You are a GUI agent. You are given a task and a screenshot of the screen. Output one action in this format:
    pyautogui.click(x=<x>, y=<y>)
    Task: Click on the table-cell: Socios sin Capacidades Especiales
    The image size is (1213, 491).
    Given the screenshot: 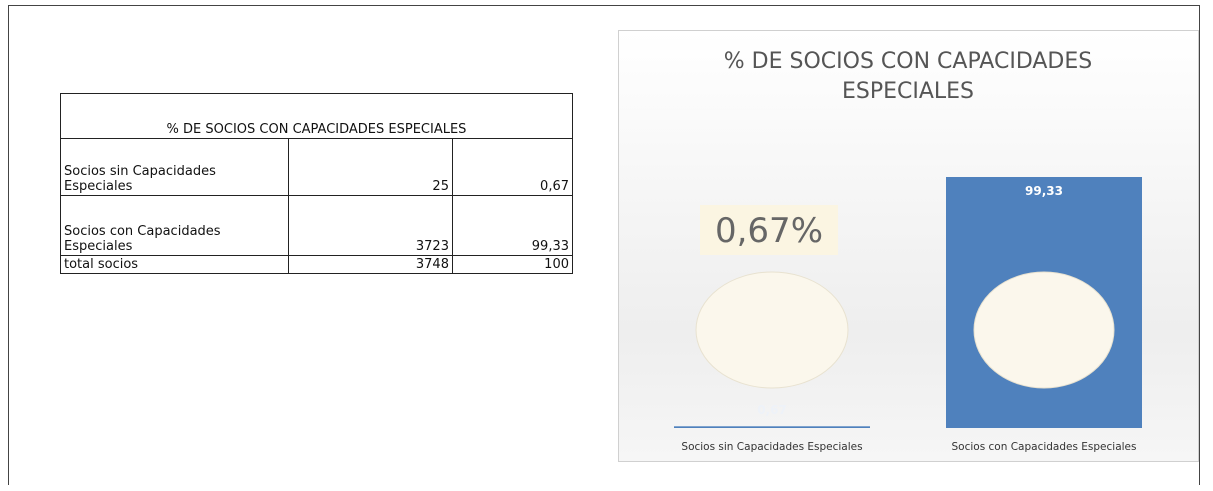 What is the action you would take?
    pyautogui.click(x=174, y=167)
    